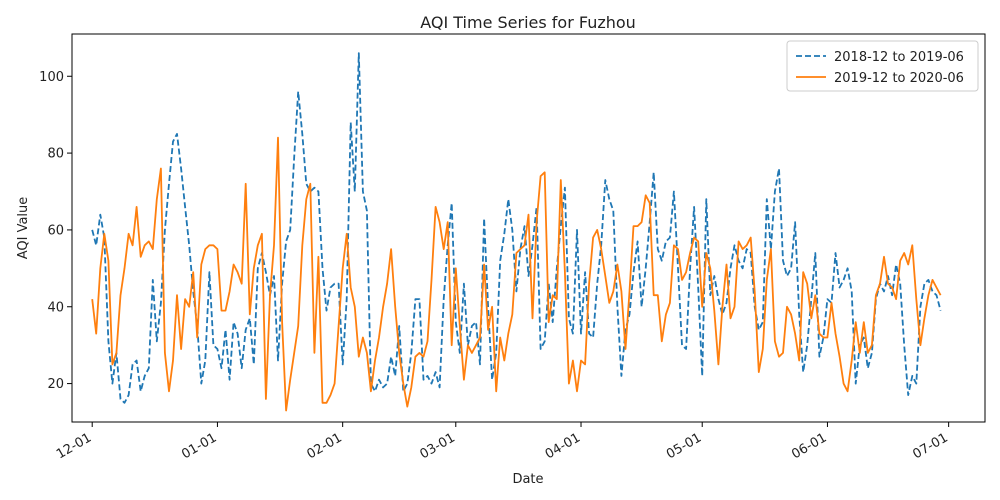 This screenshot has height=500, width=1000. I want to click on chart-title: AQI Time Series for Fuzhou, so click(528, 22).